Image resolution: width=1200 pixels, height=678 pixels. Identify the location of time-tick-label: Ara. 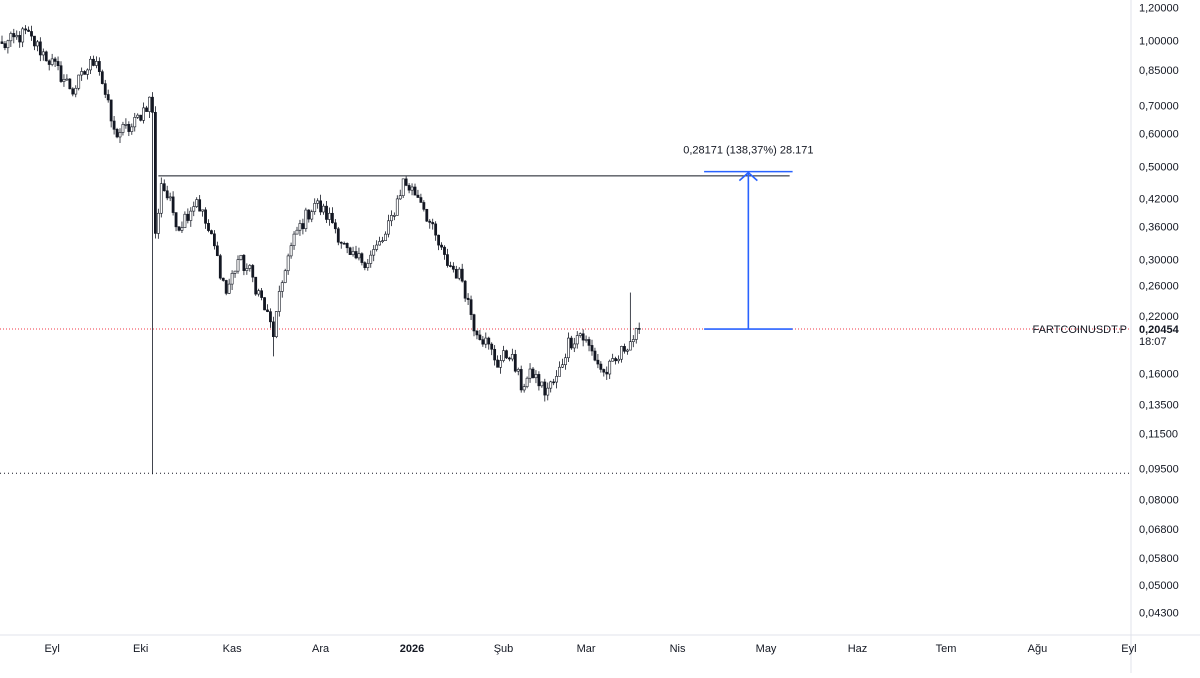
(321, 649).